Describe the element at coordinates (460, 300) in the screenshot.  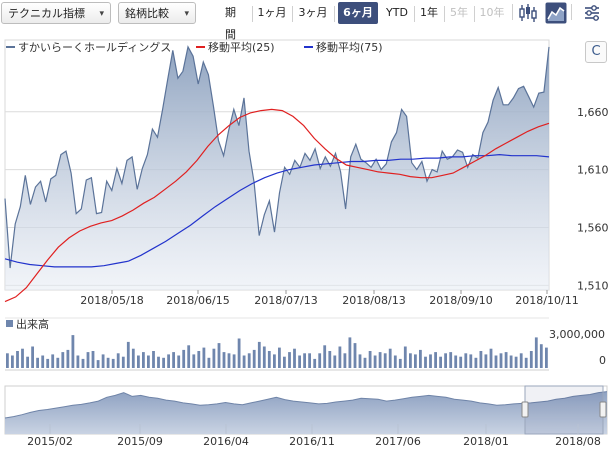
I see `x-tick-label: 2018/09/10` at that location.